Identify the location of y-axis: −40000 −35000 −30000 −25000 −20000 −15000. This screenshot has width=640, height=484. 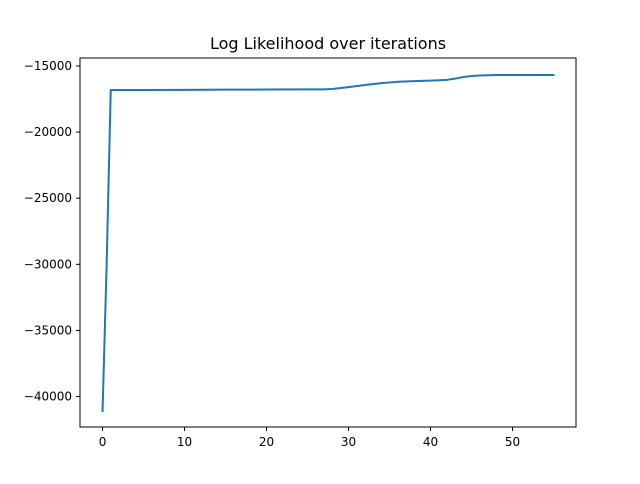
(52, 231).